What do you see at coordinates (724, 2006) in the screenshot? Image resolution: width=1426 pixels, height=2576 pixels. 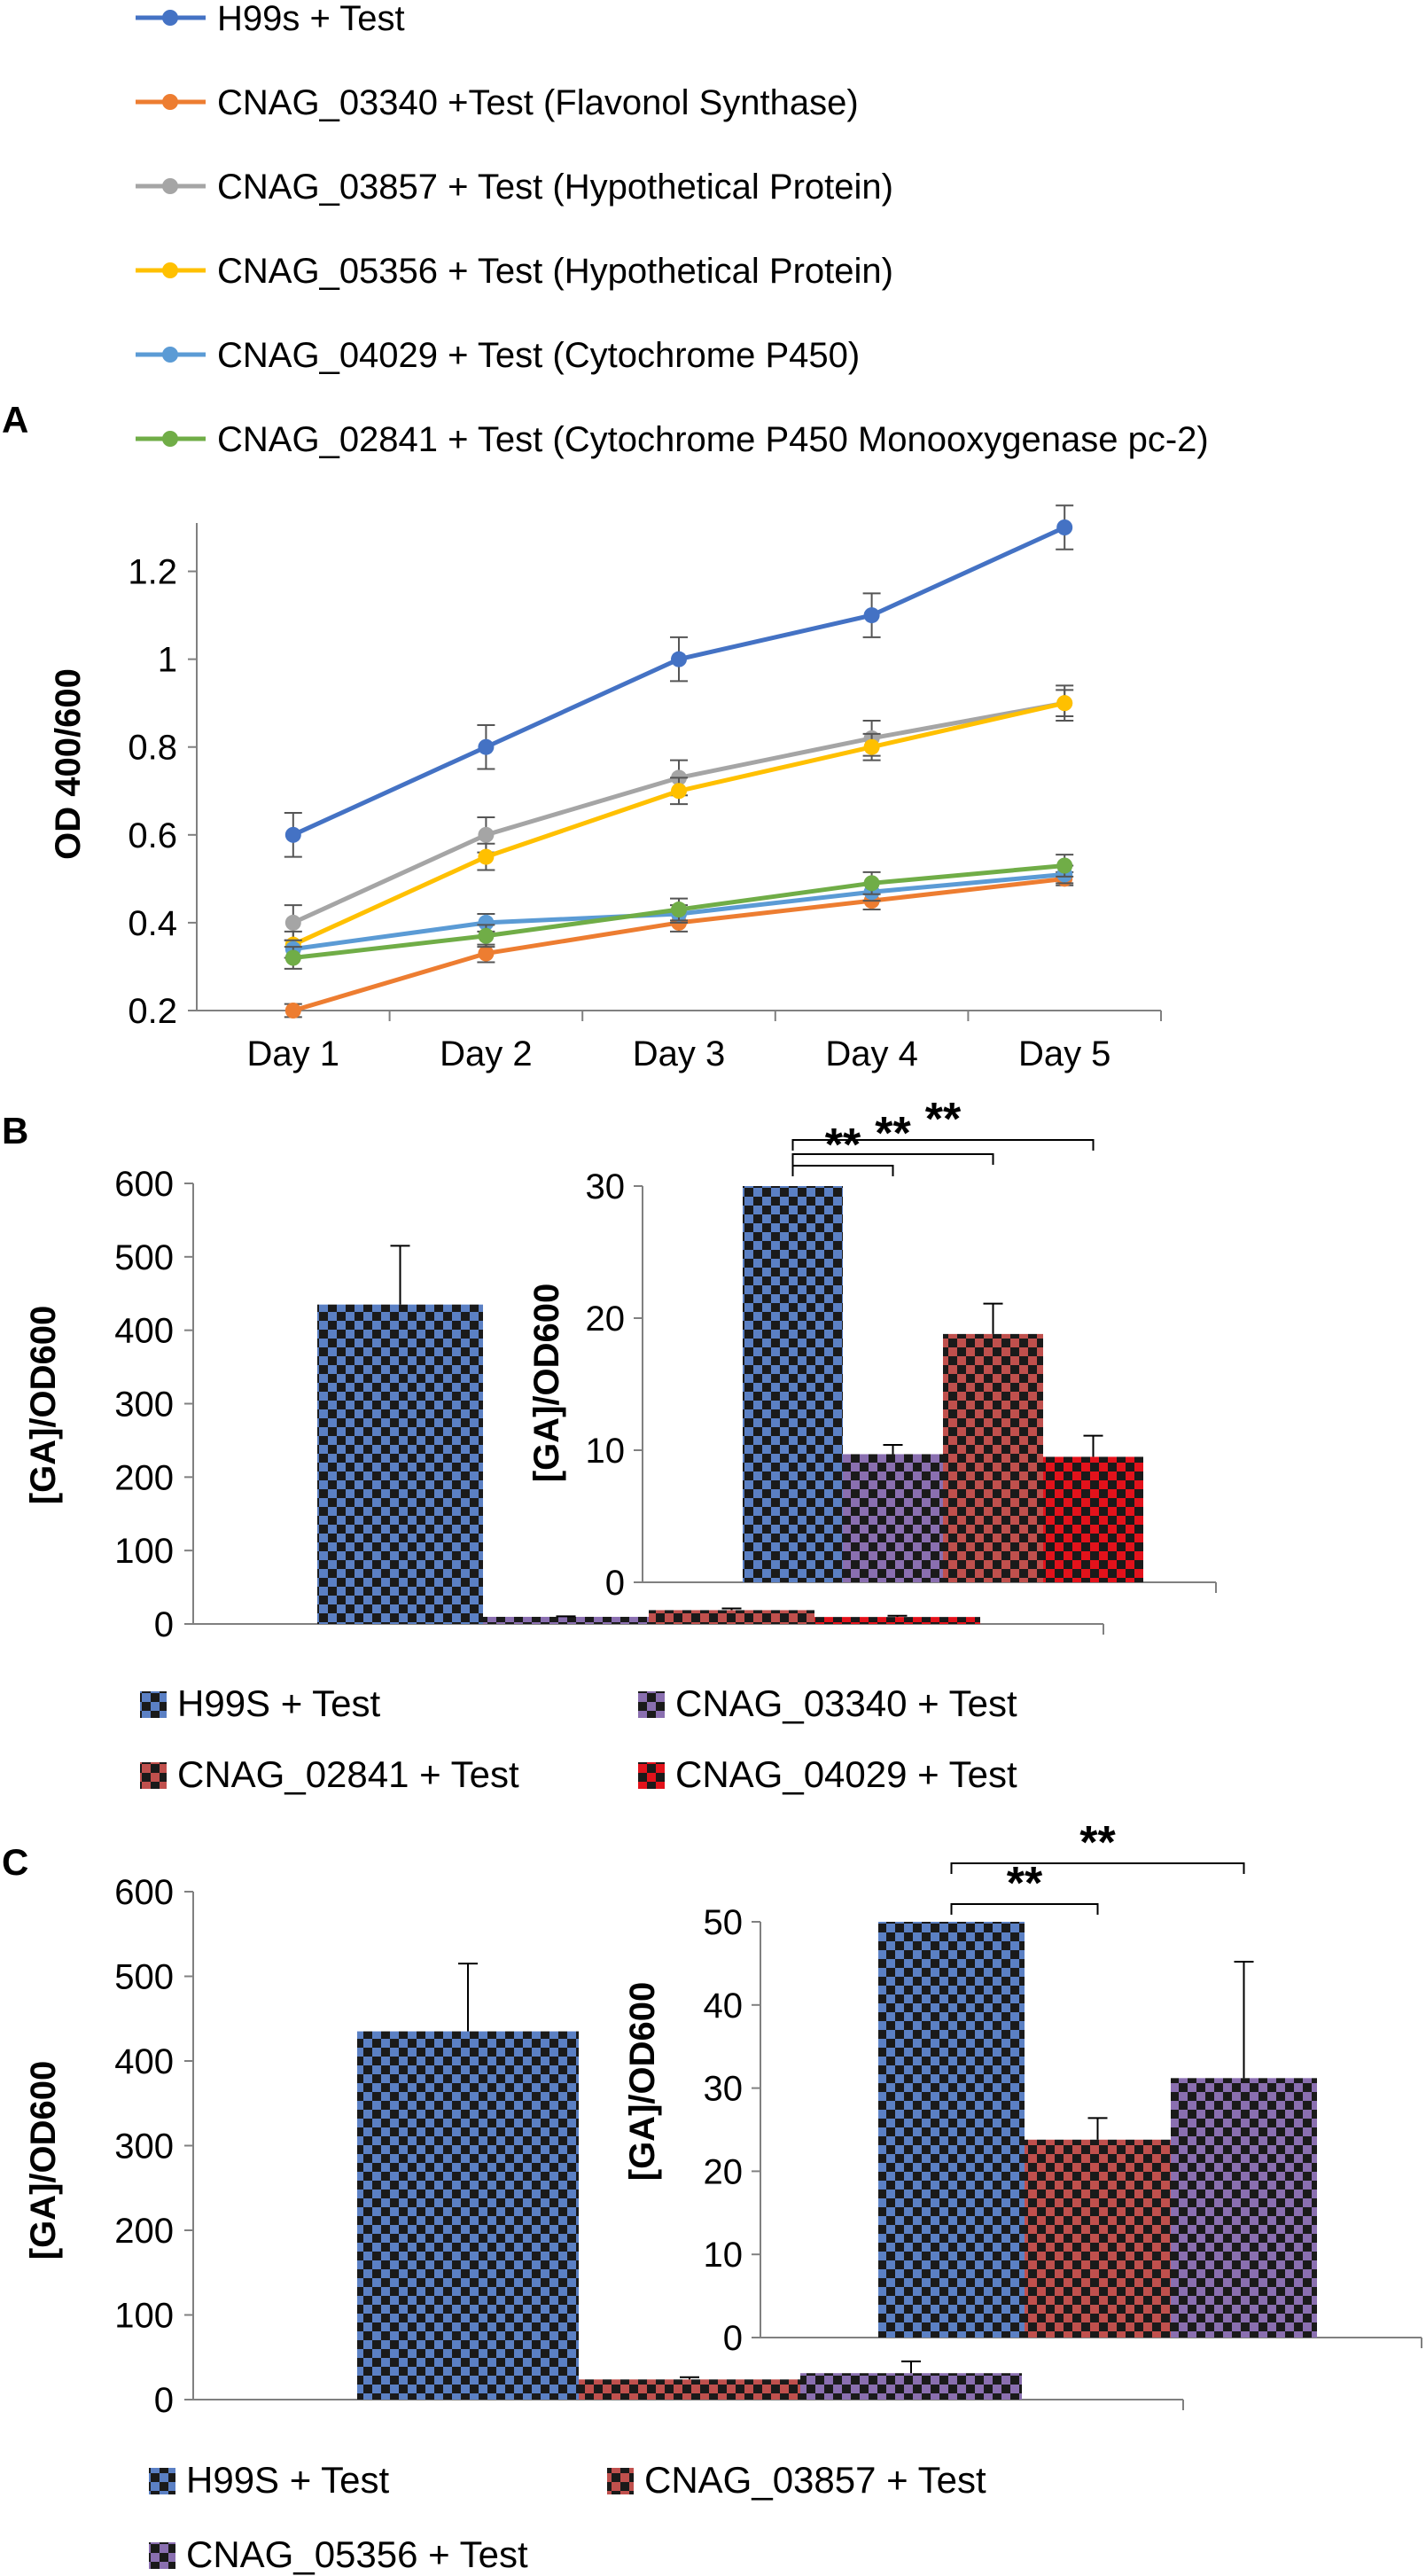 I see `inset-y-tick-label: 40` at bounding box center [724, 2006].